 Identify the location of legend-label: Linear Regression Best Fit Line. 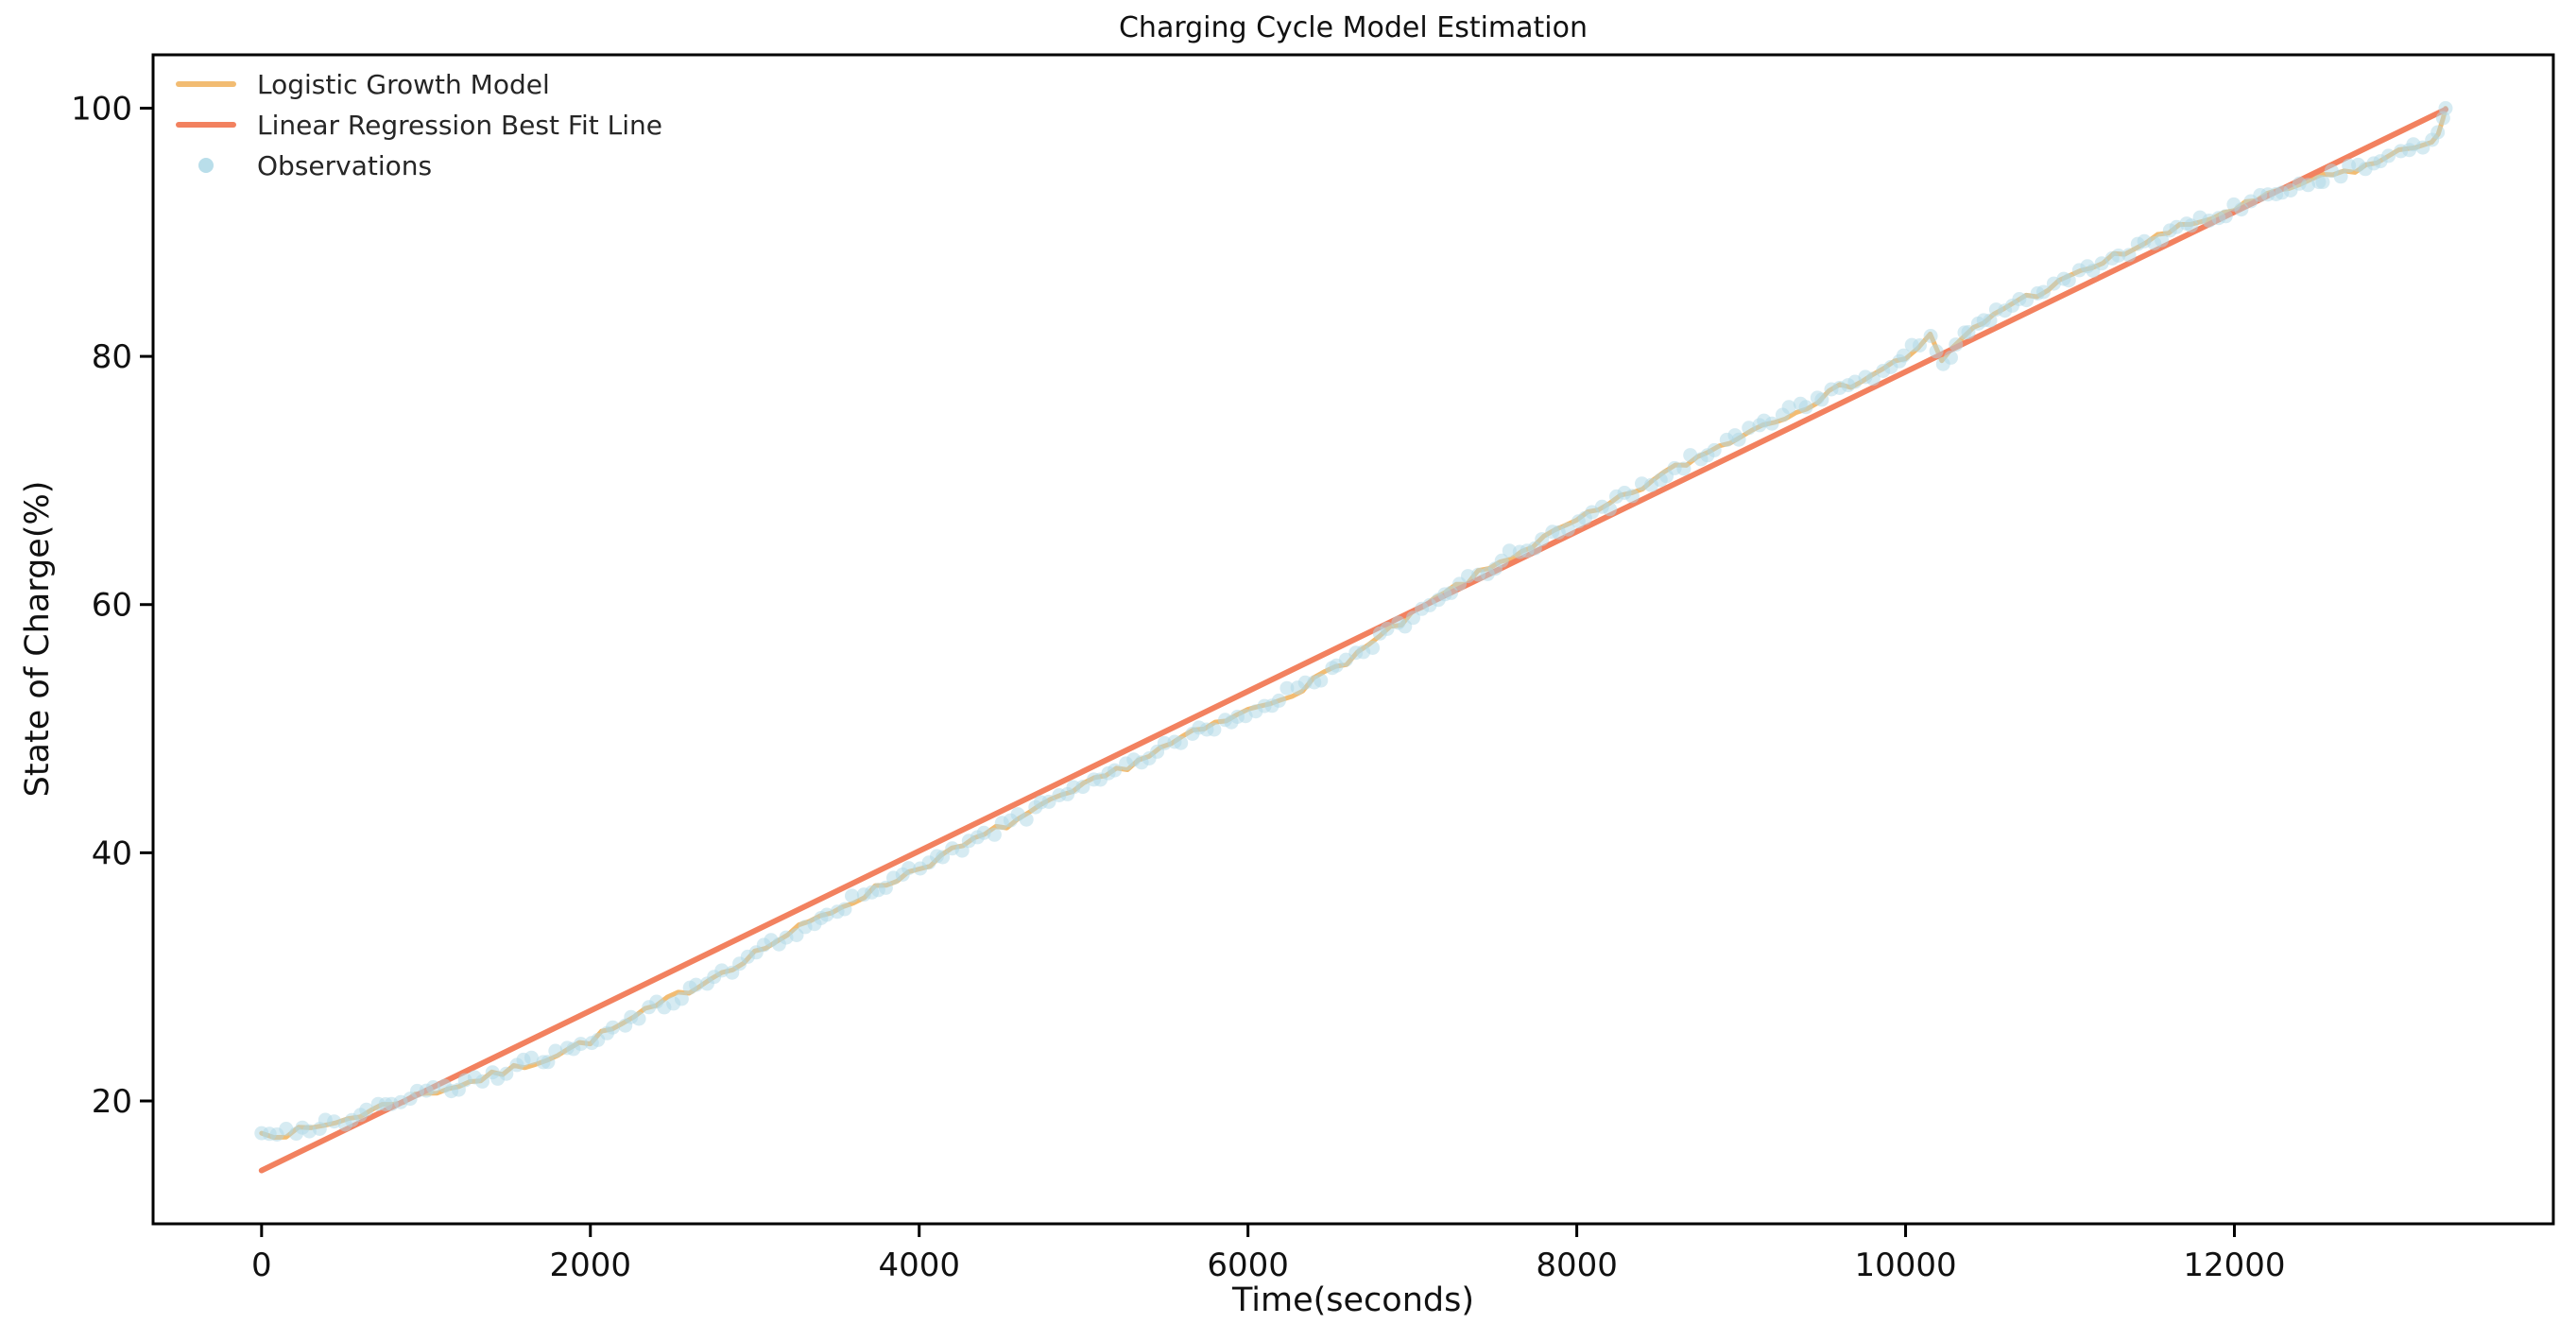
(459, 125).